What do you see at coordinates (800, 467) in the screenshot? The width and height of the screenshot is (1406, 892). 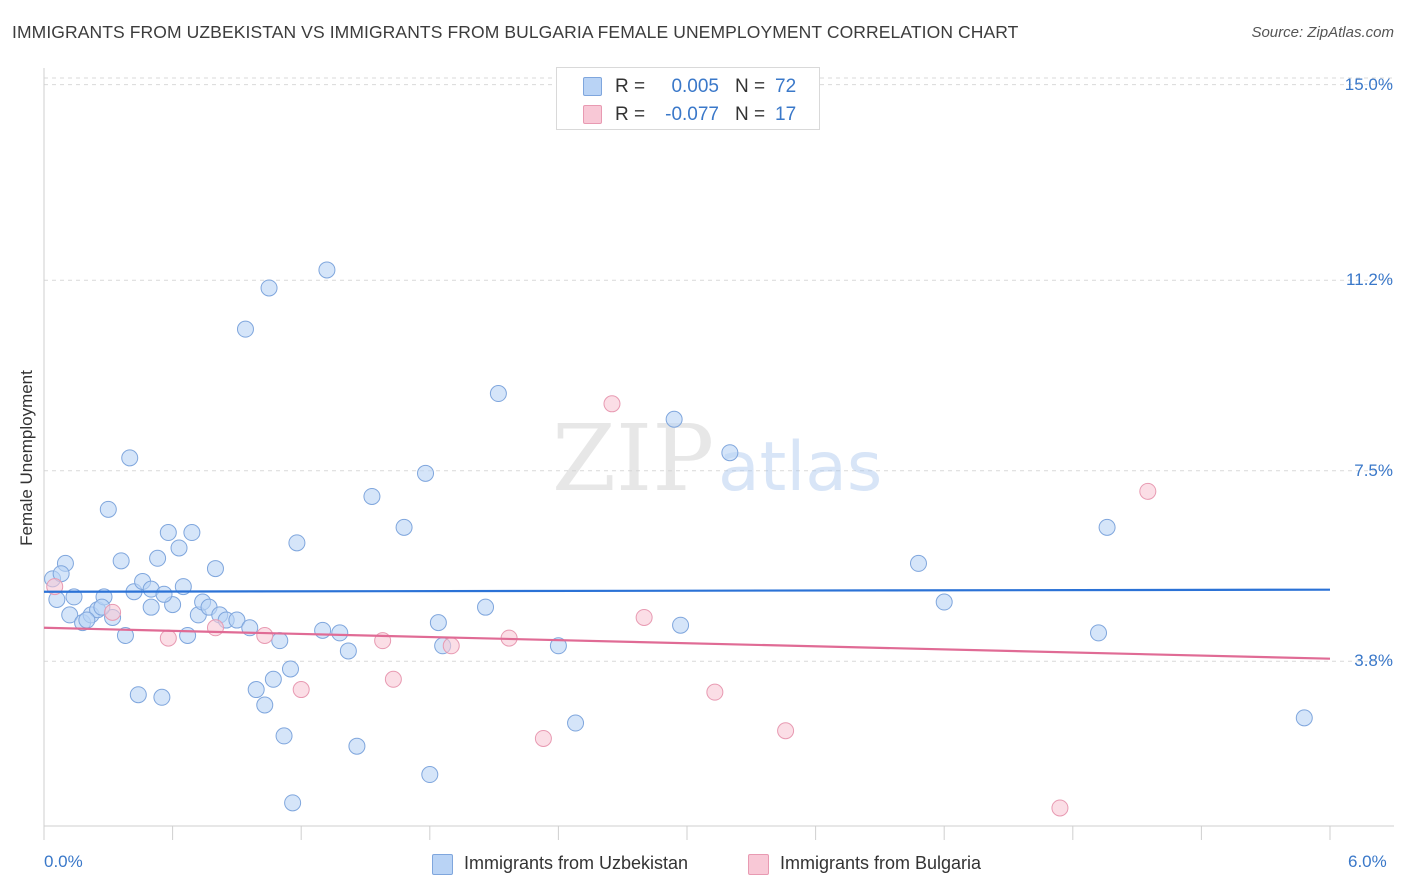 I see `watermark-atlas: atlas` at bounding box center [800, 467].